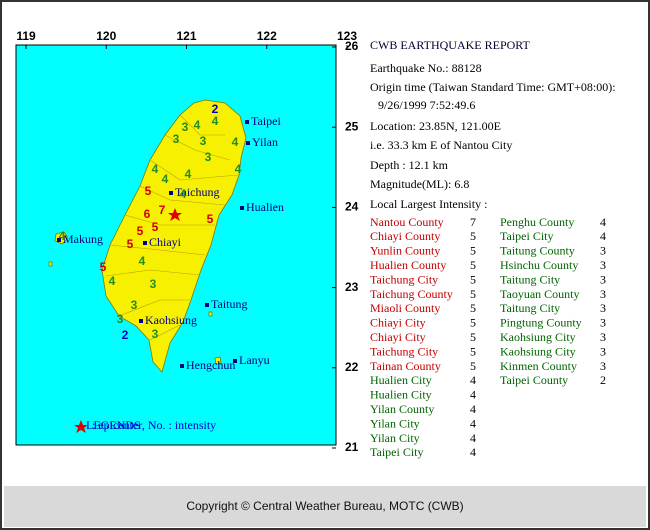 The width and height of the screenshot is (650, 530). Describe the element at coordinates (352, 447) in the screenshot. I see `latitude-label: 21` at that location.